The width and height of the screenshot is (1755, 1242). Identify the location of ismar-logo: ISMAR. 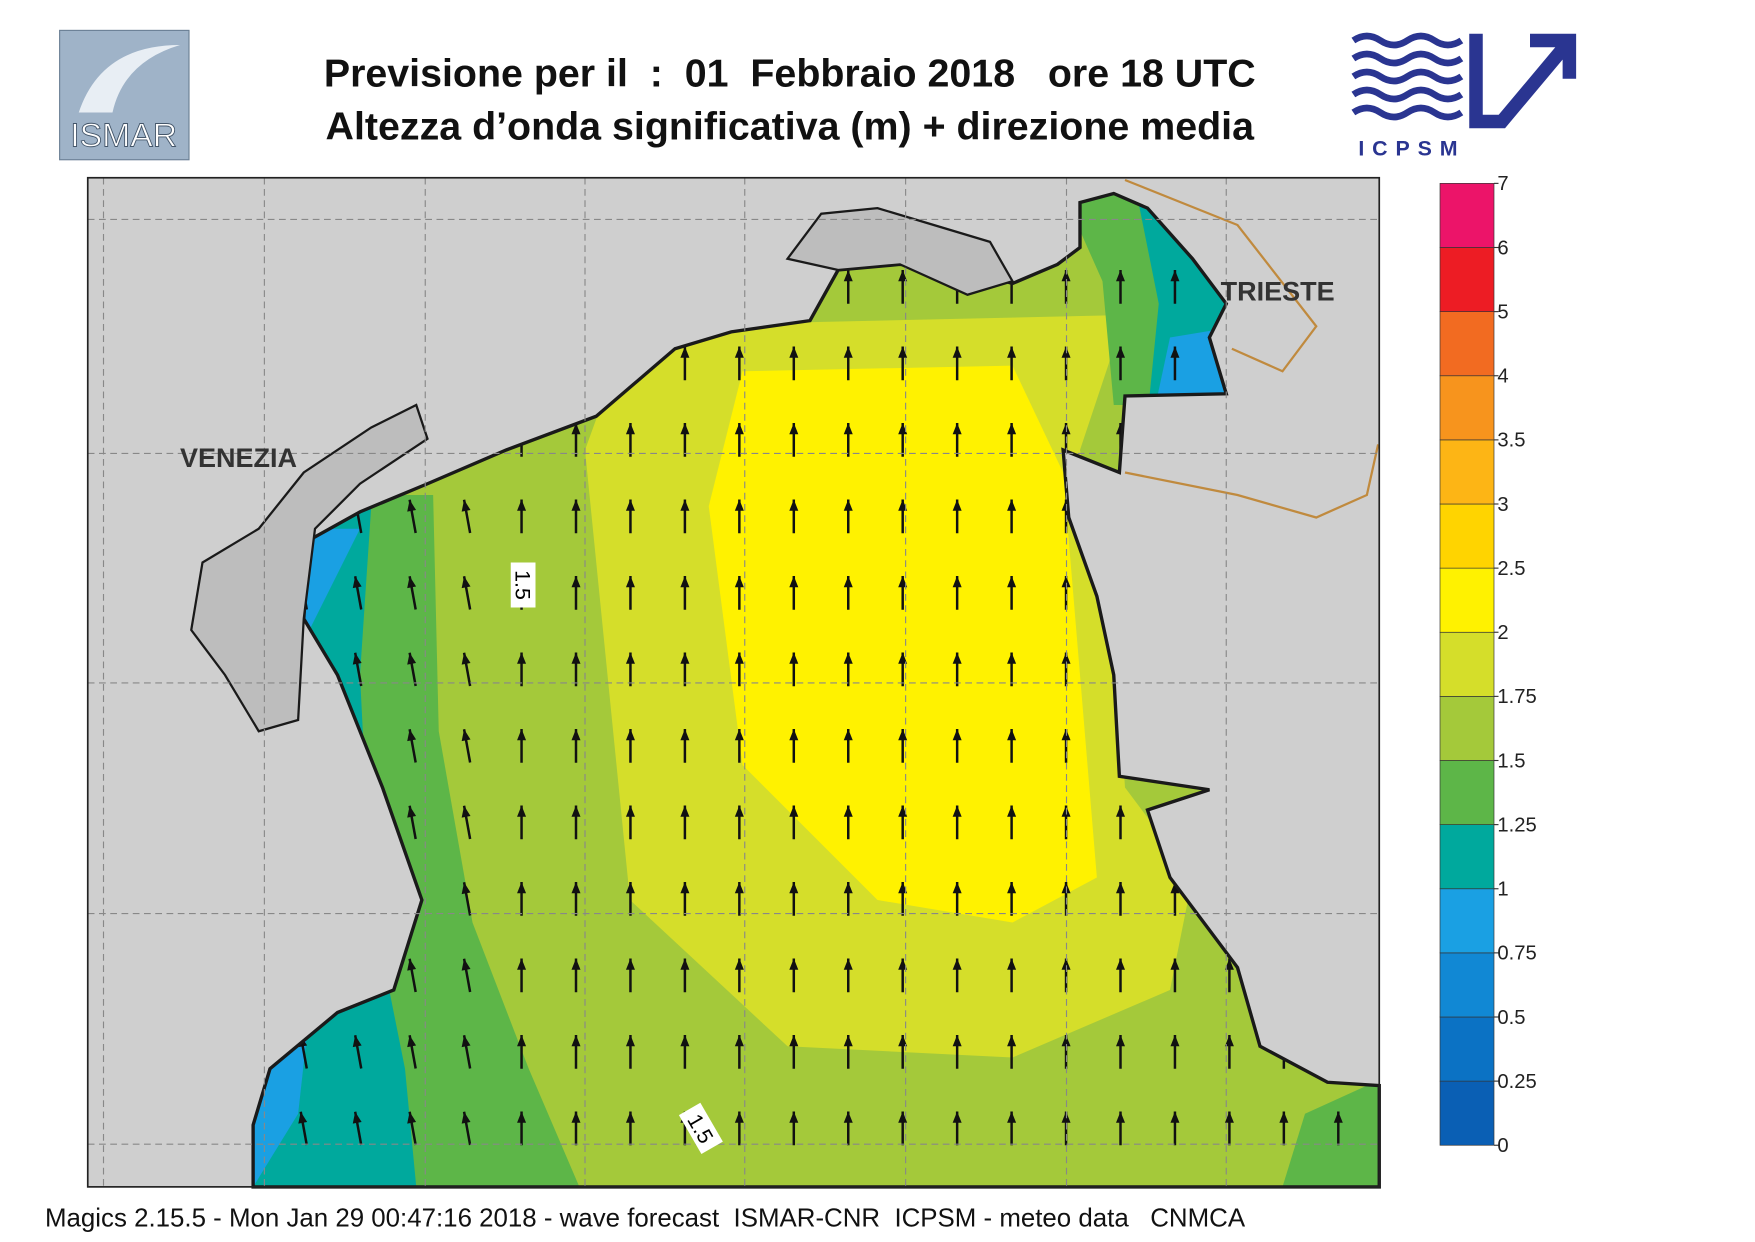
(124, 95).